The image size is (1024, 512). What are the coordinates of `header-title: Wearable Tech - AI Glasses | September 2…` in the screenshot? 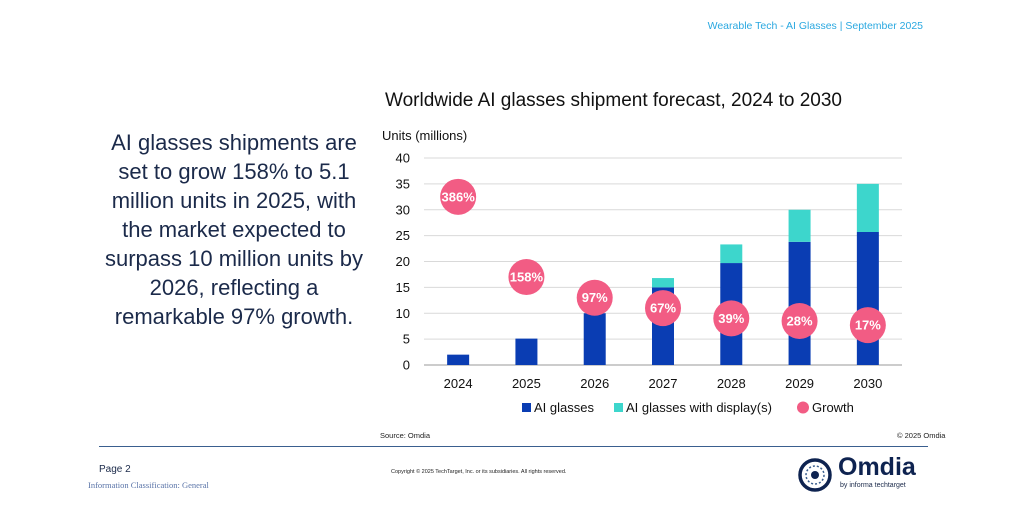 It's located at (815, 26).